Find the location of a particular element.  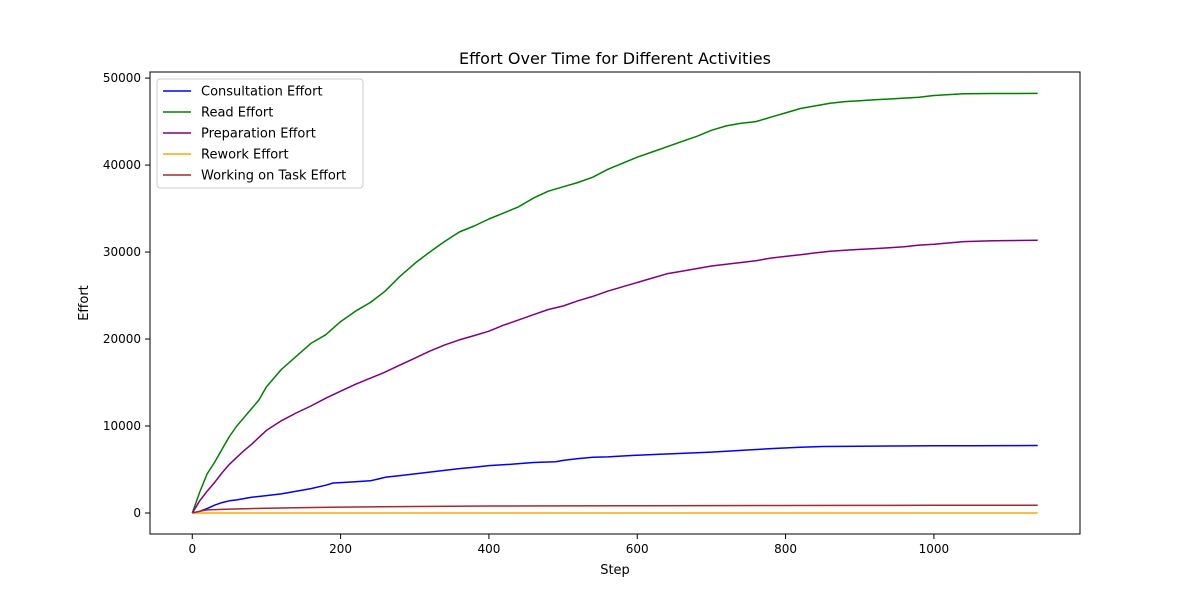

x-tick-label: 0 is located at coordinates (192, 549).